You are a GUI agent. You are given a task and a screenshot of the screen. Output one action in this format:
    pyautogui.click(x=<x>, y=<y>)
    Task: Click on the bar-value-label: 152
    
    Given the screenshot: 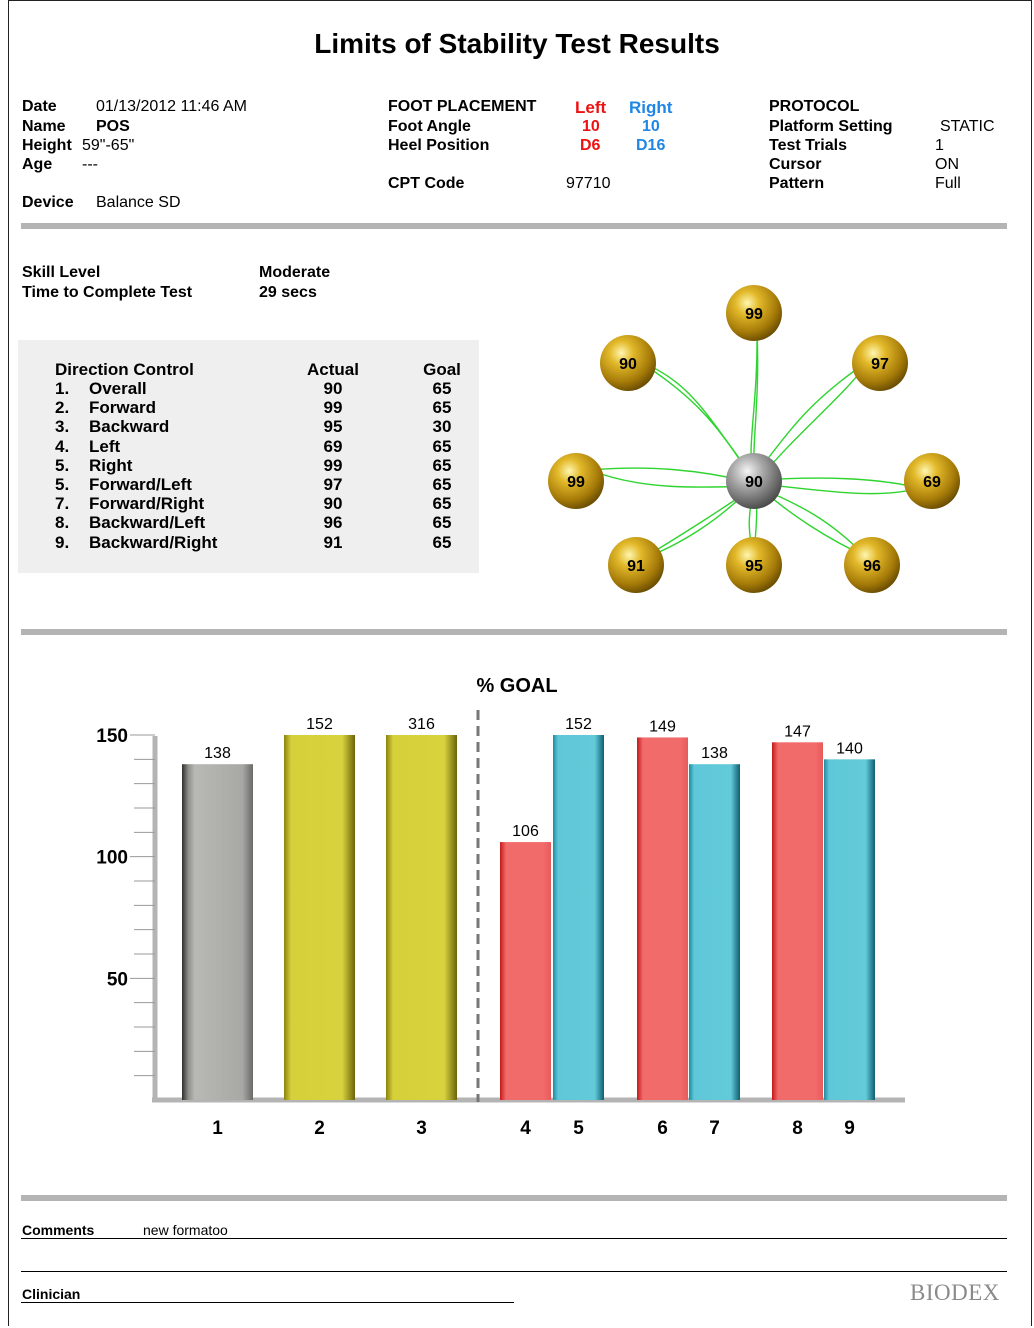 What is the action you would take?
    pyautogui.click(x=578, y=724)
    